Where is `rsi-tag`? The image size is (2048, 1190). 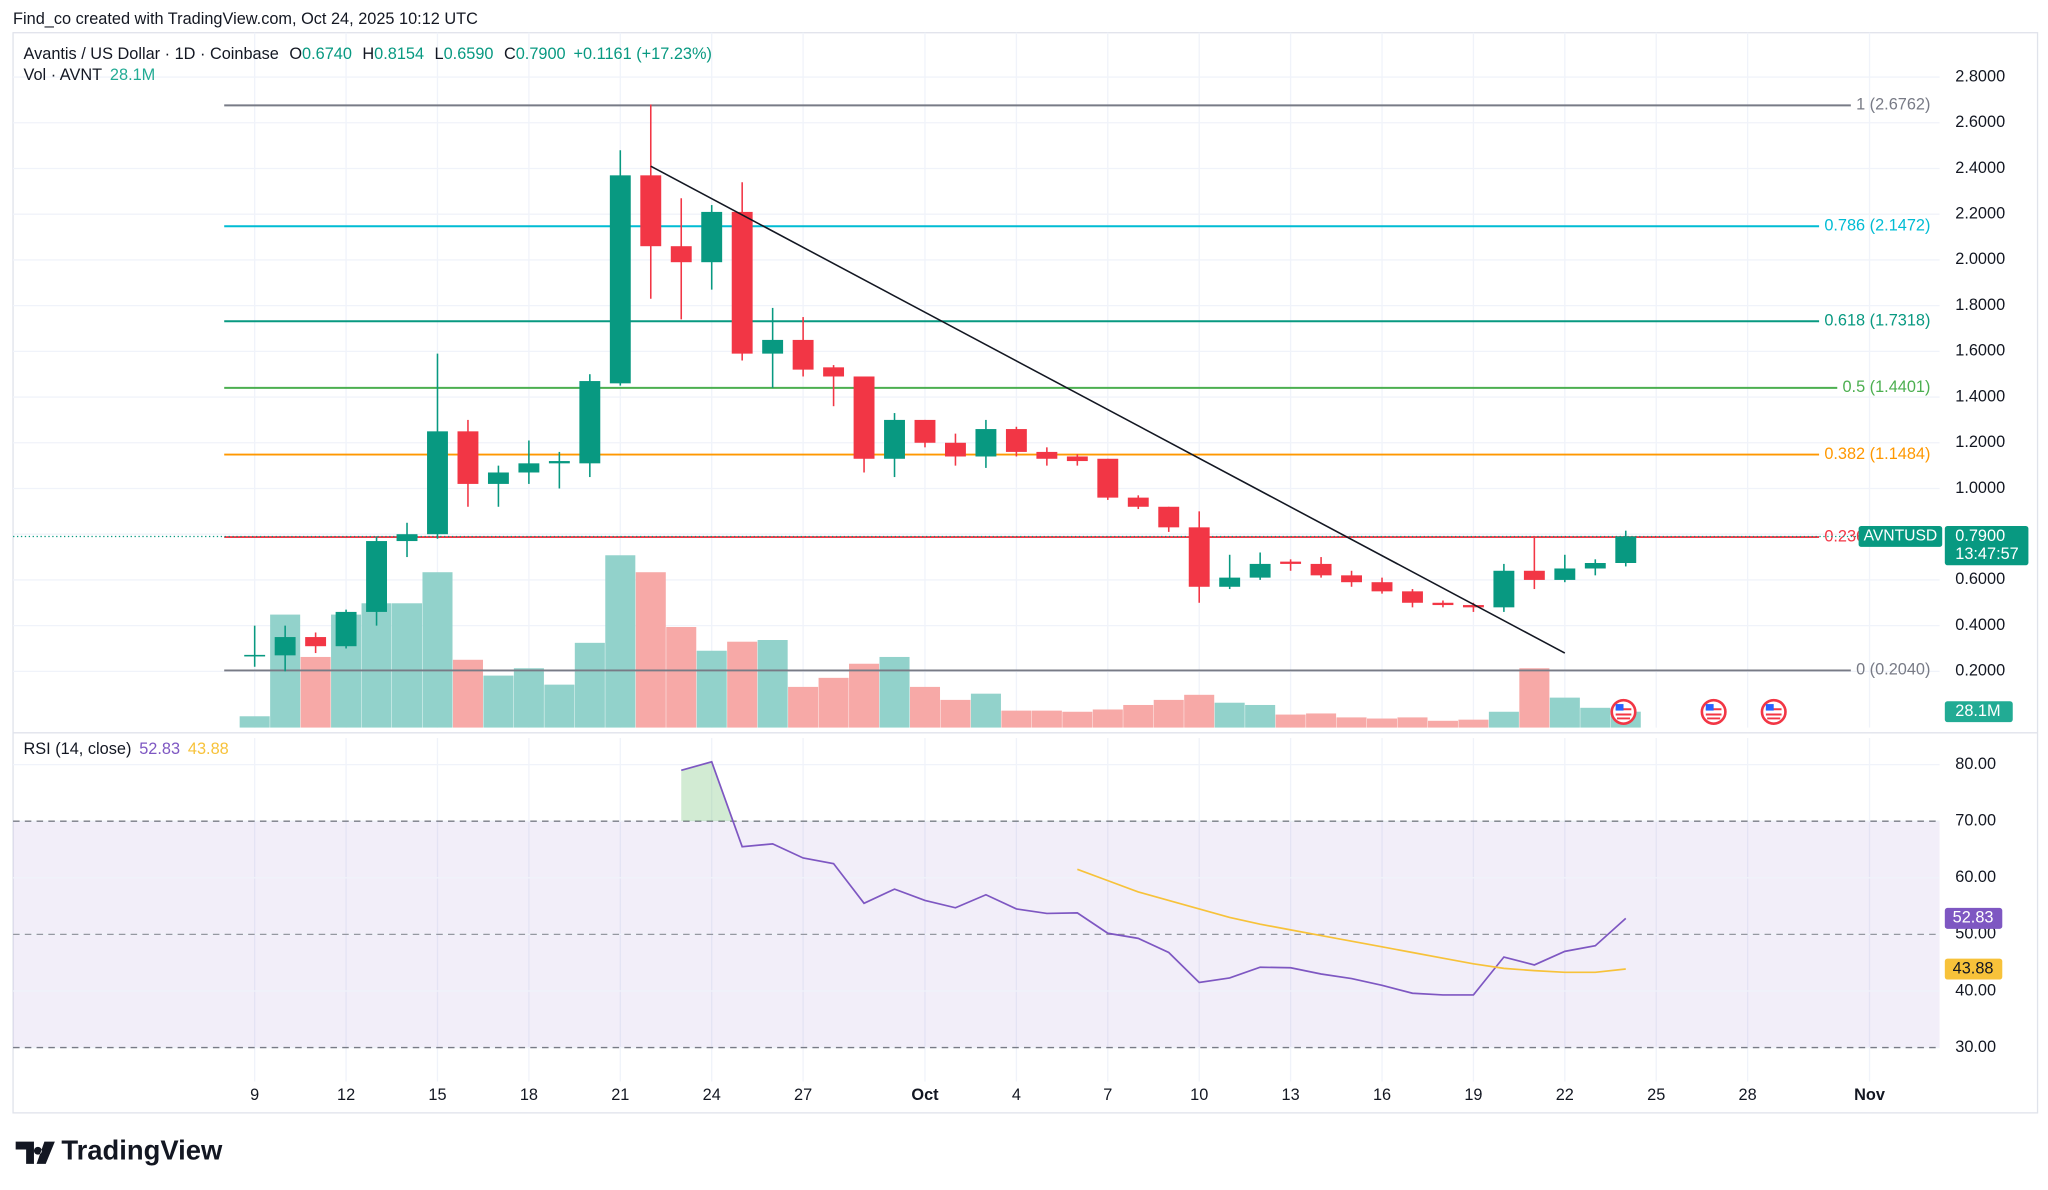
rsi-tag is located at coordinates (1973, 969).